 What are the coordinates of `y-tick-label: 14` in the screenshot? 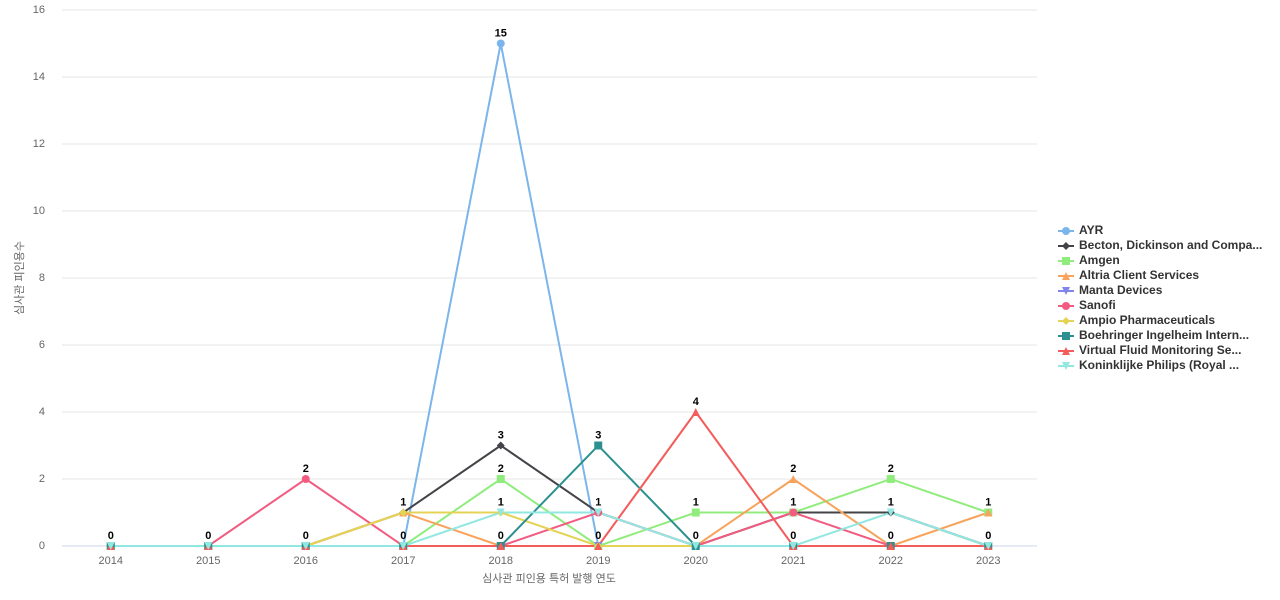 It's located at (39, 77).